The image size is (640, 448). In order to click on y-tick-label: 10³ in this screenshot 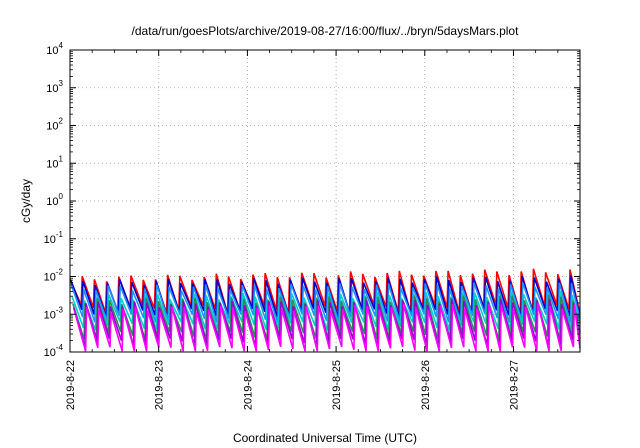, I will do `click(54, 87)`.